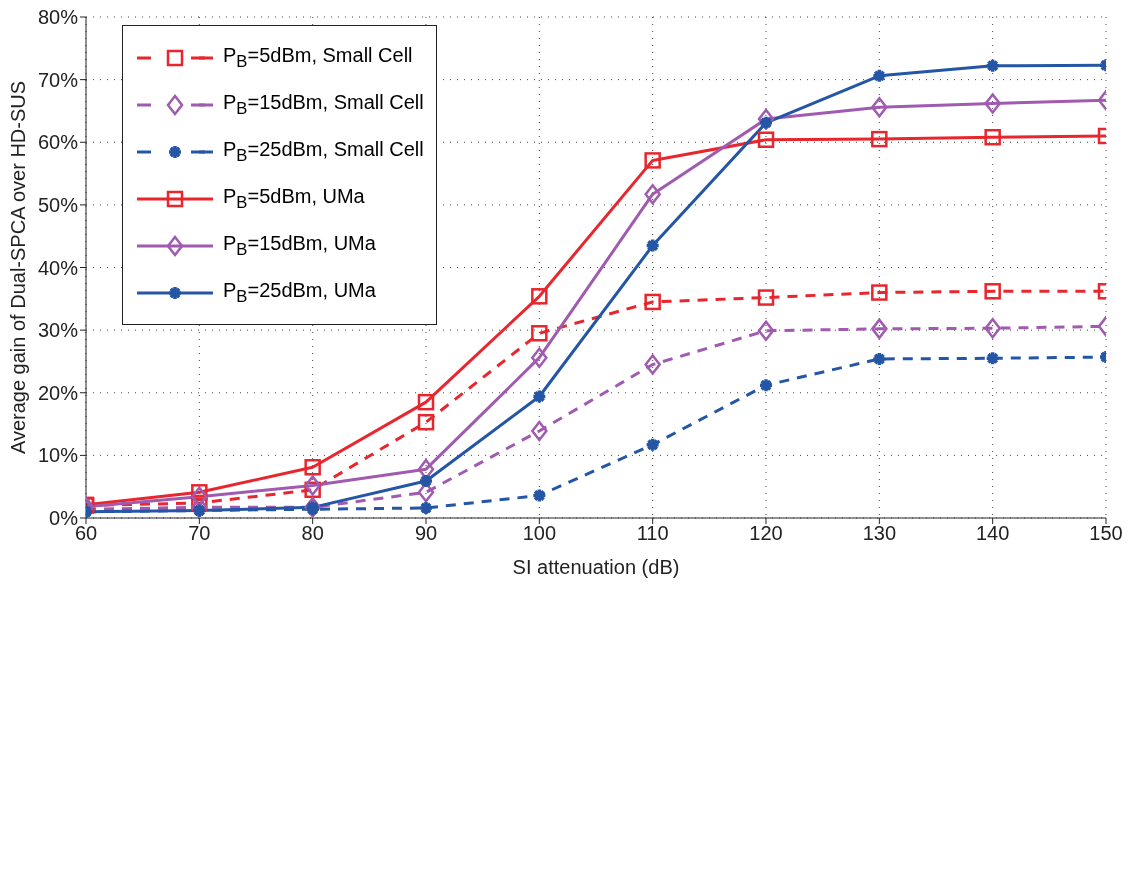  What do you see at coordinates (58, 17) in the screenshot?
I see `y-tick-label: 80%` at bounding box center [58, 17].